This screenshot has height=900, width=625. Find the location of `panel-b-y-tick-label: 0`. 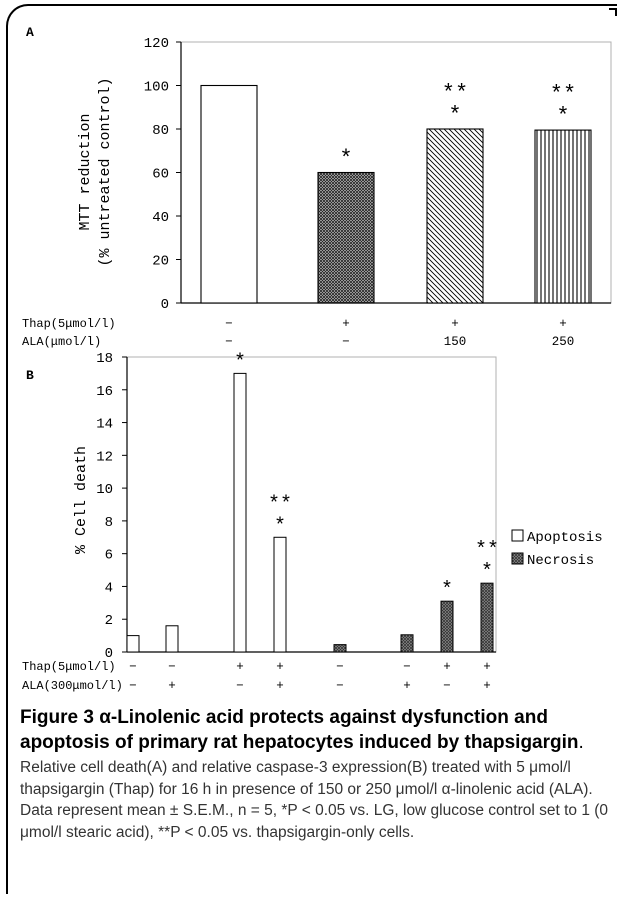

panel-b-y-tick-label: 0 is located at coordinates (109, 654).